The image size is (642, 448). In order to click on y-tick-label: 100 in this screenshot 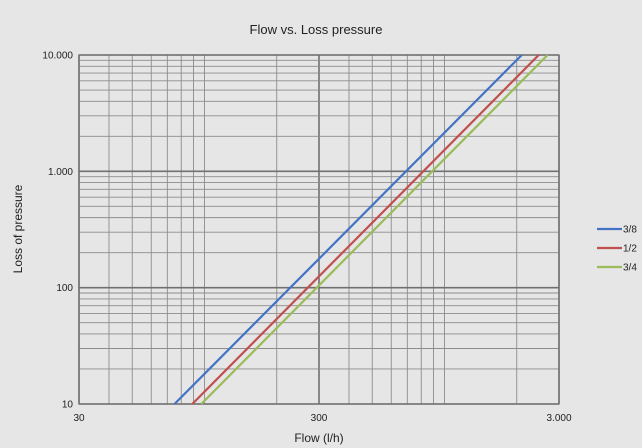, I will do `click(64, 288)`.